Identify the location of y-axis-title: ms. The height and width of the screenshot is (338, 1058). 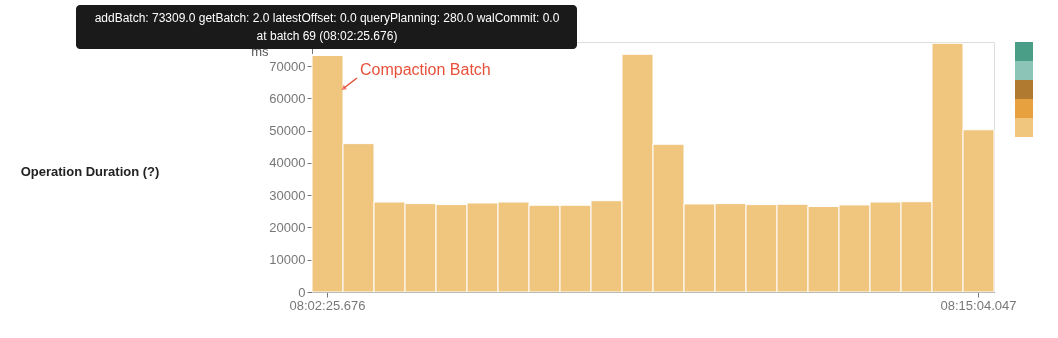
(260, 51).